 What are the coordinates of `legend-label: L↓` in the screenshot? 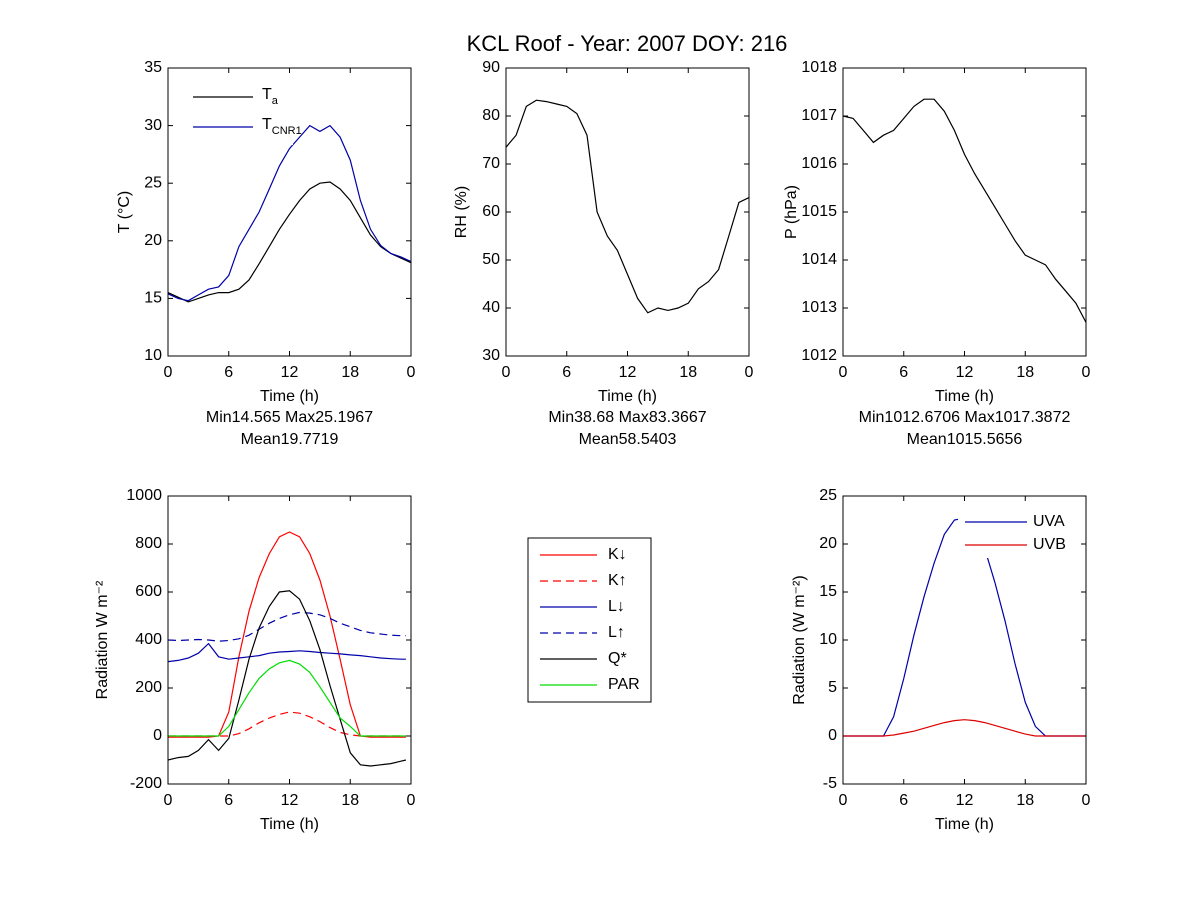 It's located at (616, 606).